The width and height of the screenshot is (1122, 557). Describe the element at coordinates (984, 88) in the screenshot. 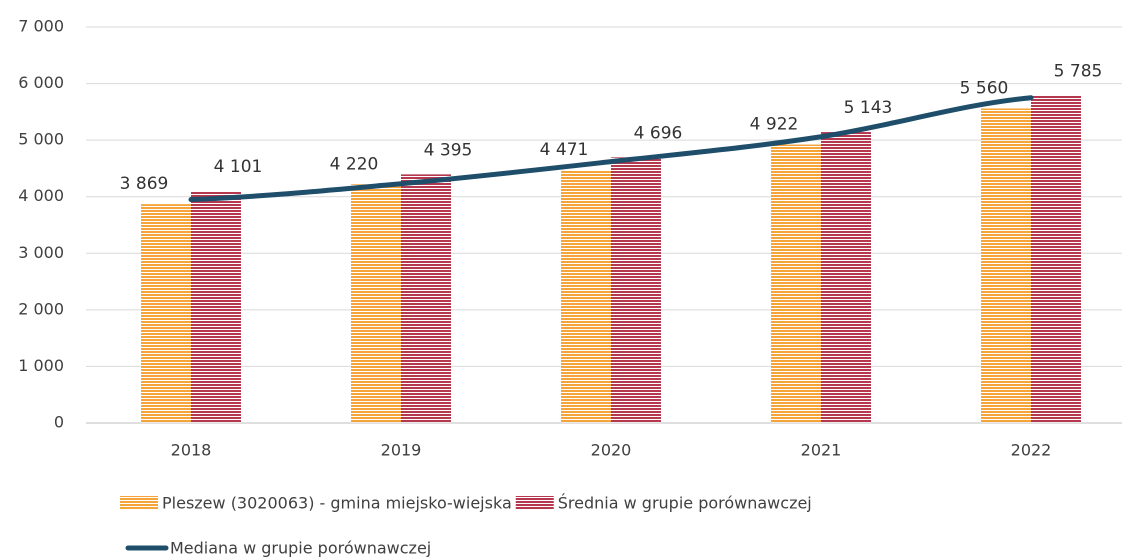

I see `value-label: 5 560` at that location.